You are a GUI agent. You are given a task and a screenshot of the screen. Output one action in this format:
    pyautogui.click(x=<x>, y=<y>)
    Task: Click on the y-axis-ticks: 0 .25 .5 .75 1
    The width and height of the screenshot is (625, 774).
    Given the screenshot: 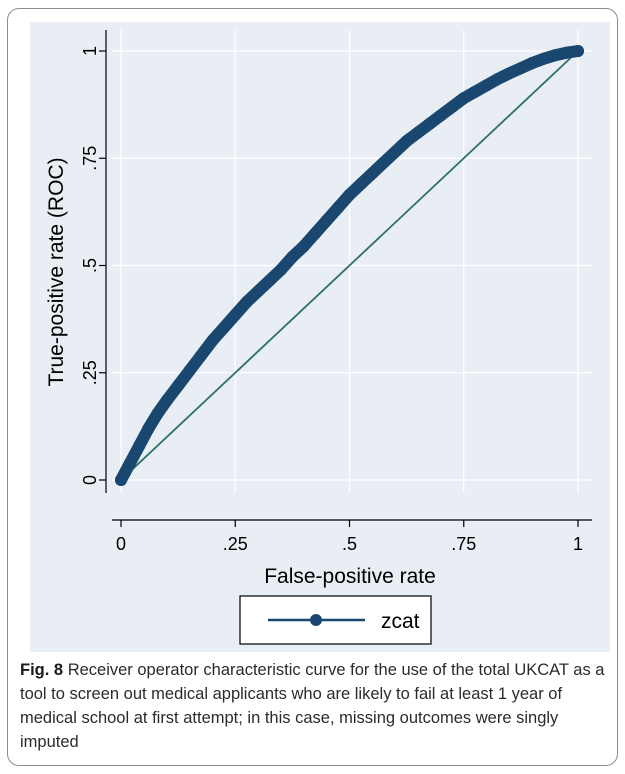 What is the action you would take?
    pyautogui.click(x=93, y=265)
    